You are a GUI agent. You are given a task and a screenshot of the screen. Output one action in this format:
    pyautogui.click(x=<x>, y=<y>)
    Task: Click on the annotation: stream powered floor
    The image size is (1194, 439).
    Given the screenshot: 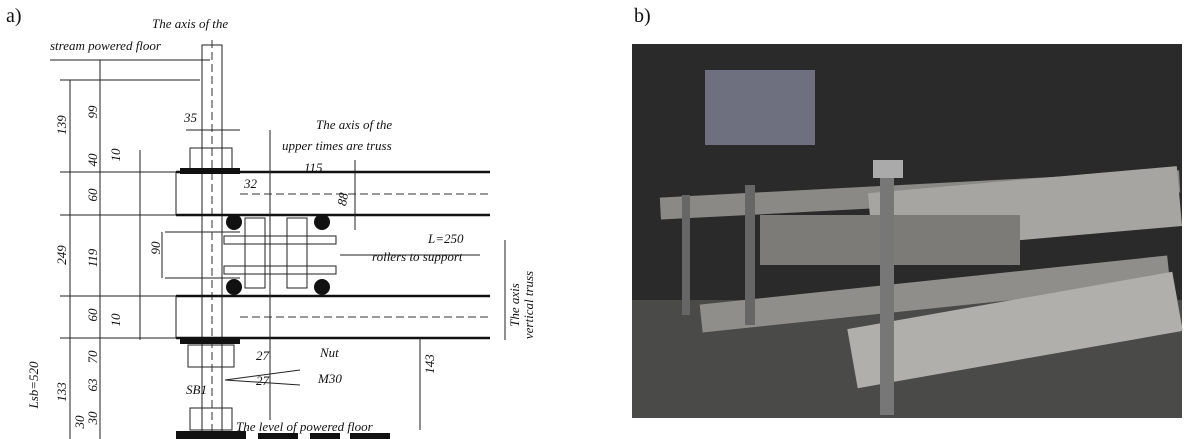 What is the action you would take?
    pyautogui.click(x=106, y=45)
    